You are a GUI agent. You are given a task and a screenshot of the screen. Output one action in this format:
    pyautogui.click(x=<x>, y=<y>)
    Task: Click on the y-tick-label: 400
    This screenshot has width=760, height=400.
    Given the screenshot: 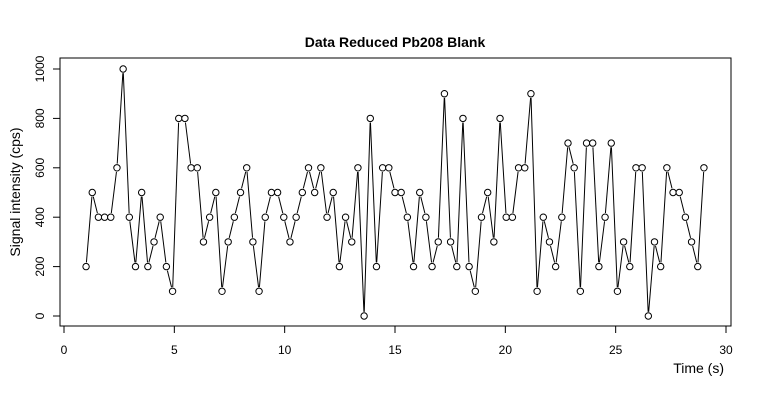 What is the action you would take?
    pyautogui.click(x=40, y=217)
    